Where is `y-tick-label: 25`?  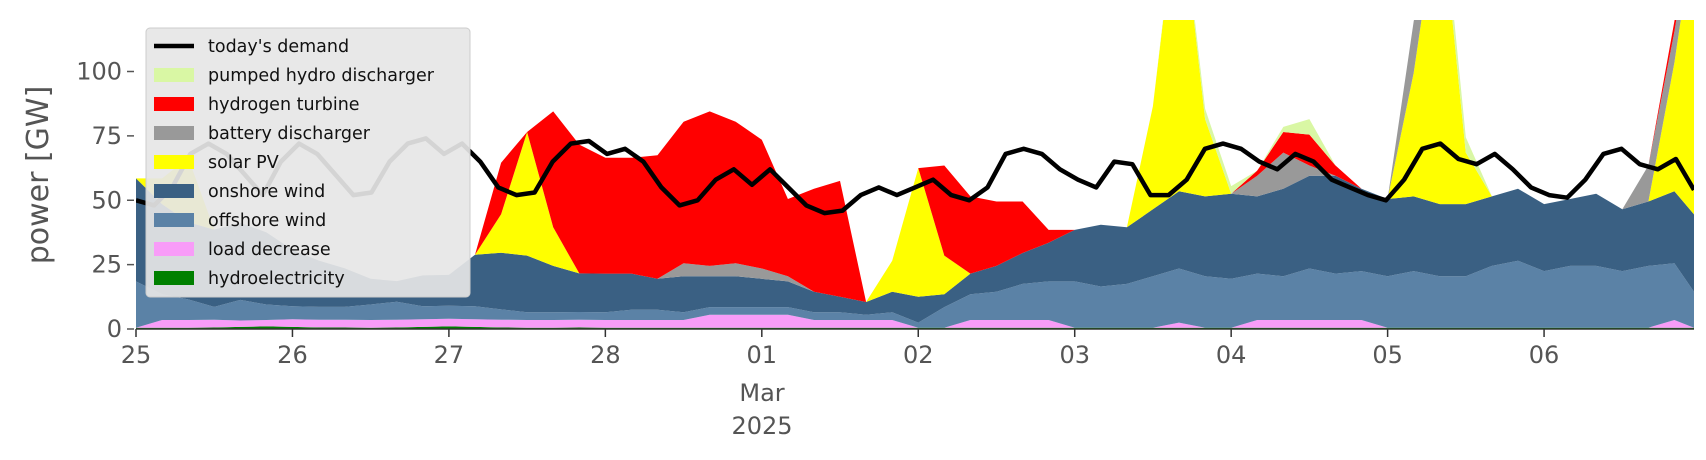 y-tick-label: 25 is located at coordinates (106, 265).